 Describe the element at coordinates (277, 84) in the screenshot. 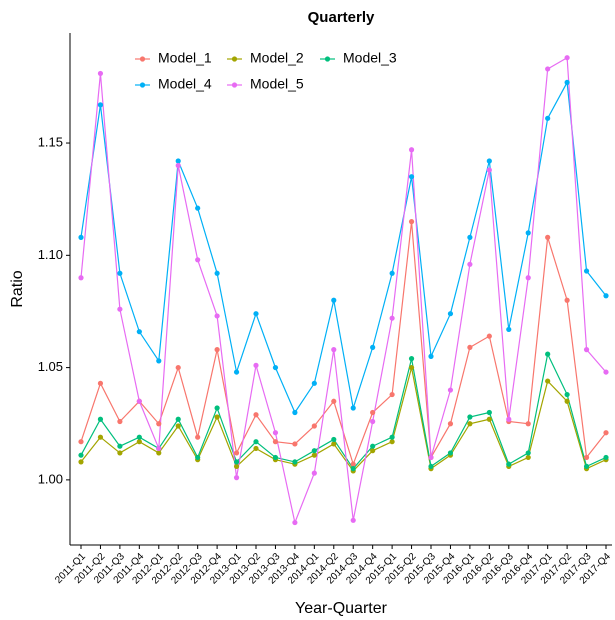

I see `legend-label: Model_5` at that location.